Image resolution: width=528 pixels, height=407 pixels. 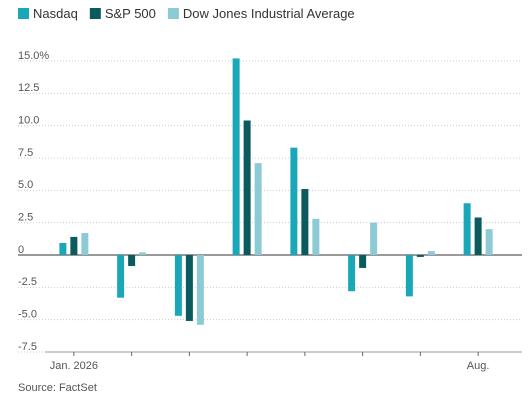 I want to click on y-tick-label: -5.0, so click(x=27, y=315).